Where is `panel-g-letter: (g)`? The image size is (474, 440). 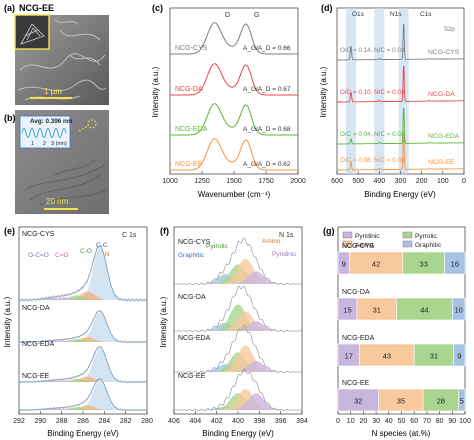 panel-g-letter: (g) is located at coordinates (329, 231).